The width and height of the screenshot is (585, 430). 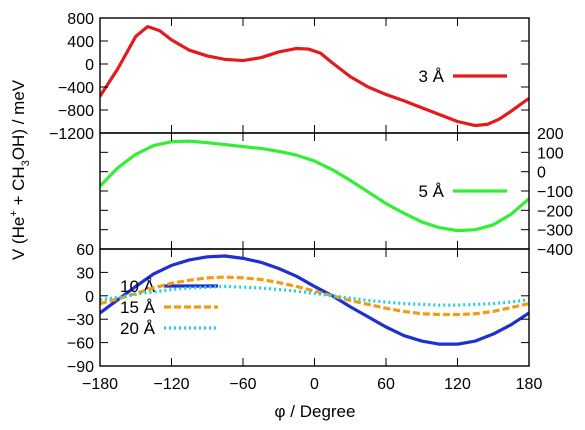 I want to click on y-tick-label-middle-1: 100, so click(x=550, y=153).